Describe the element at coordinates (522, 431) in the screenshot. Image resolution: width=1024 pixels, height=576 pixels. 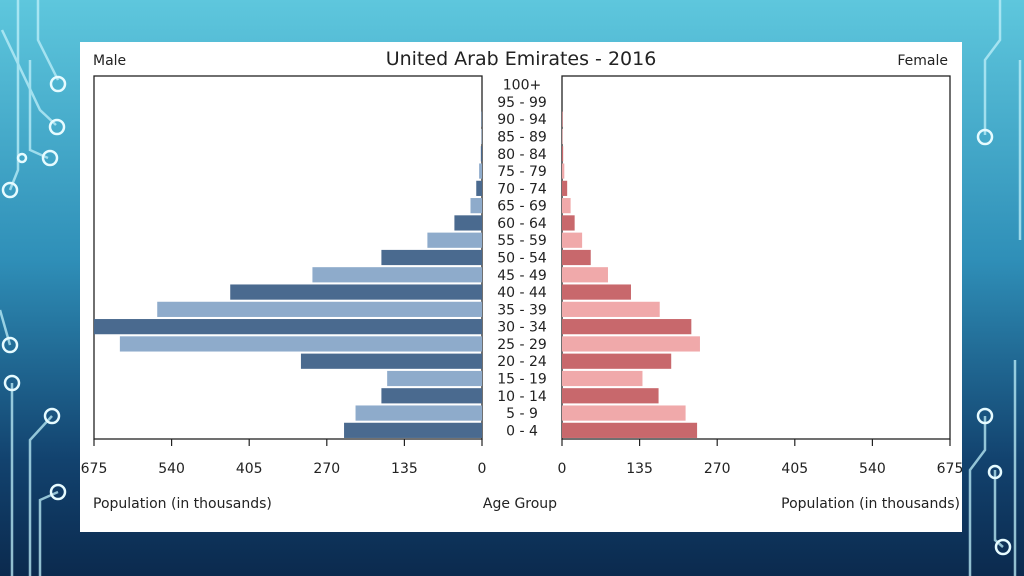
I see `age-group-label: 0 - 4` at that location.